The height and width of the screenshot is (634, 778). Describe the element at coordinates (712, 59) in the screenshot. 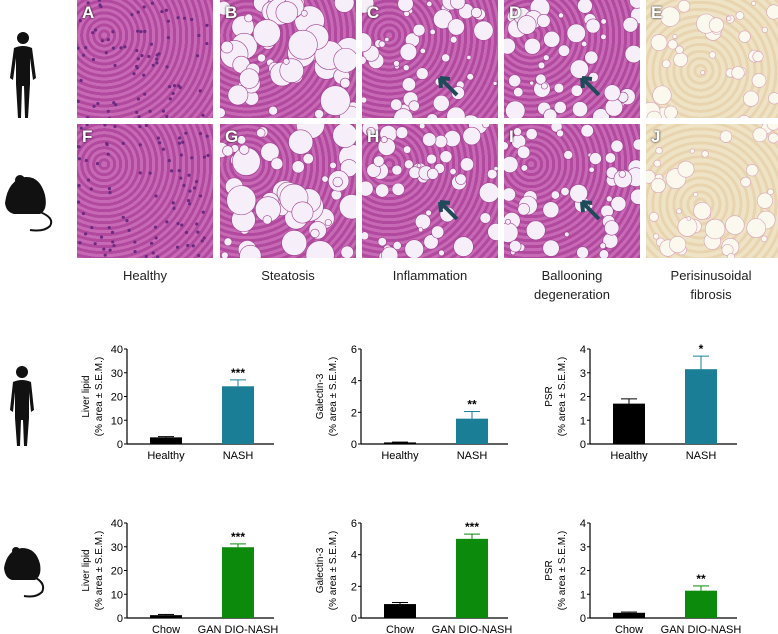

I see `histology-panel-e: E` at that location.